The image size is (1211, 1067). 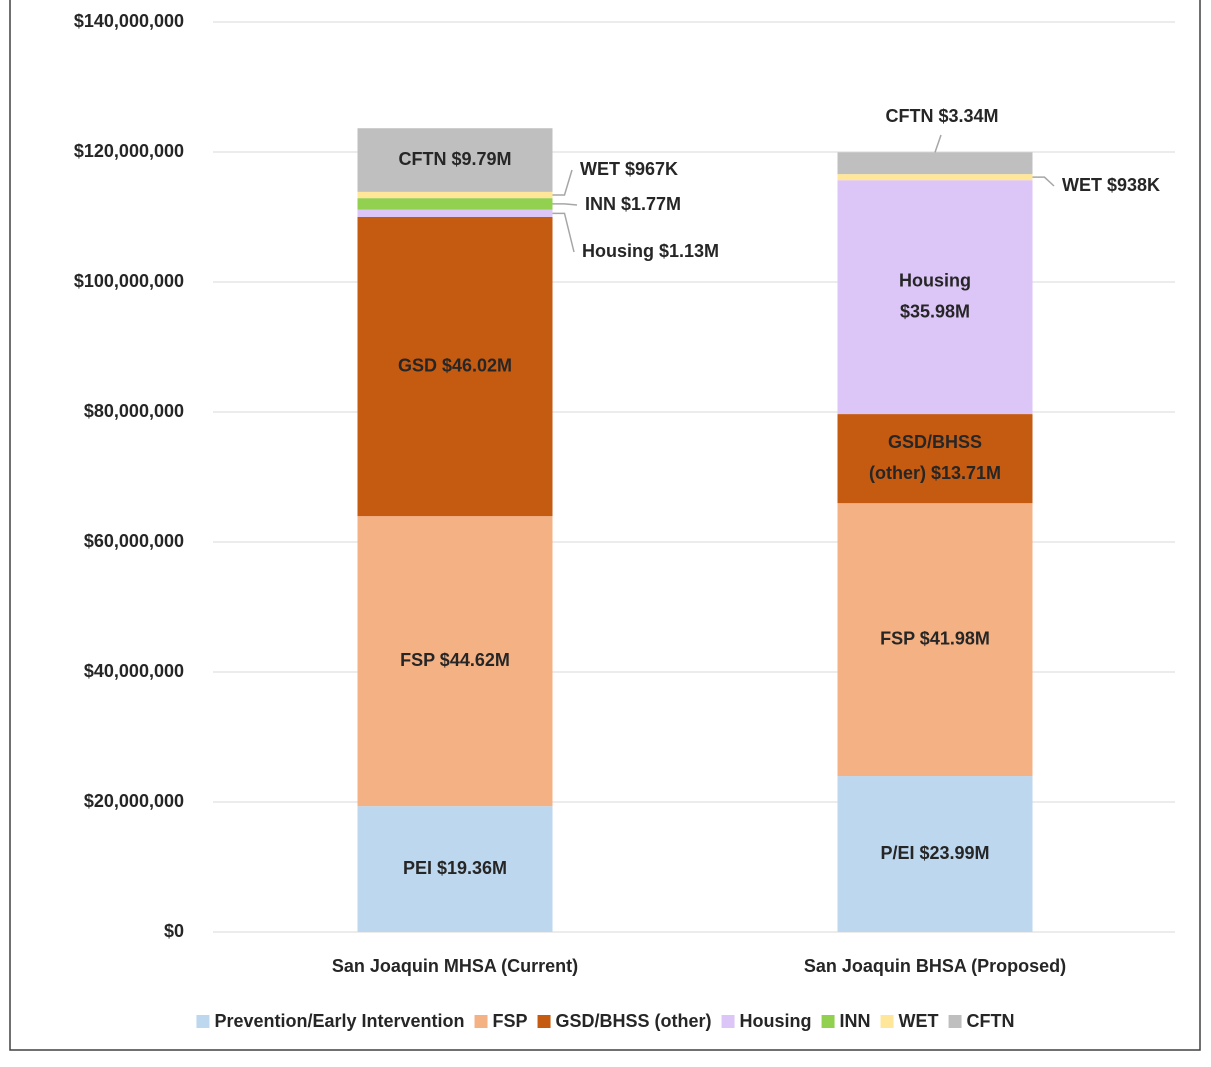 I want to click on y-tick-label: $100,000,000, so click(x=129, y=281).